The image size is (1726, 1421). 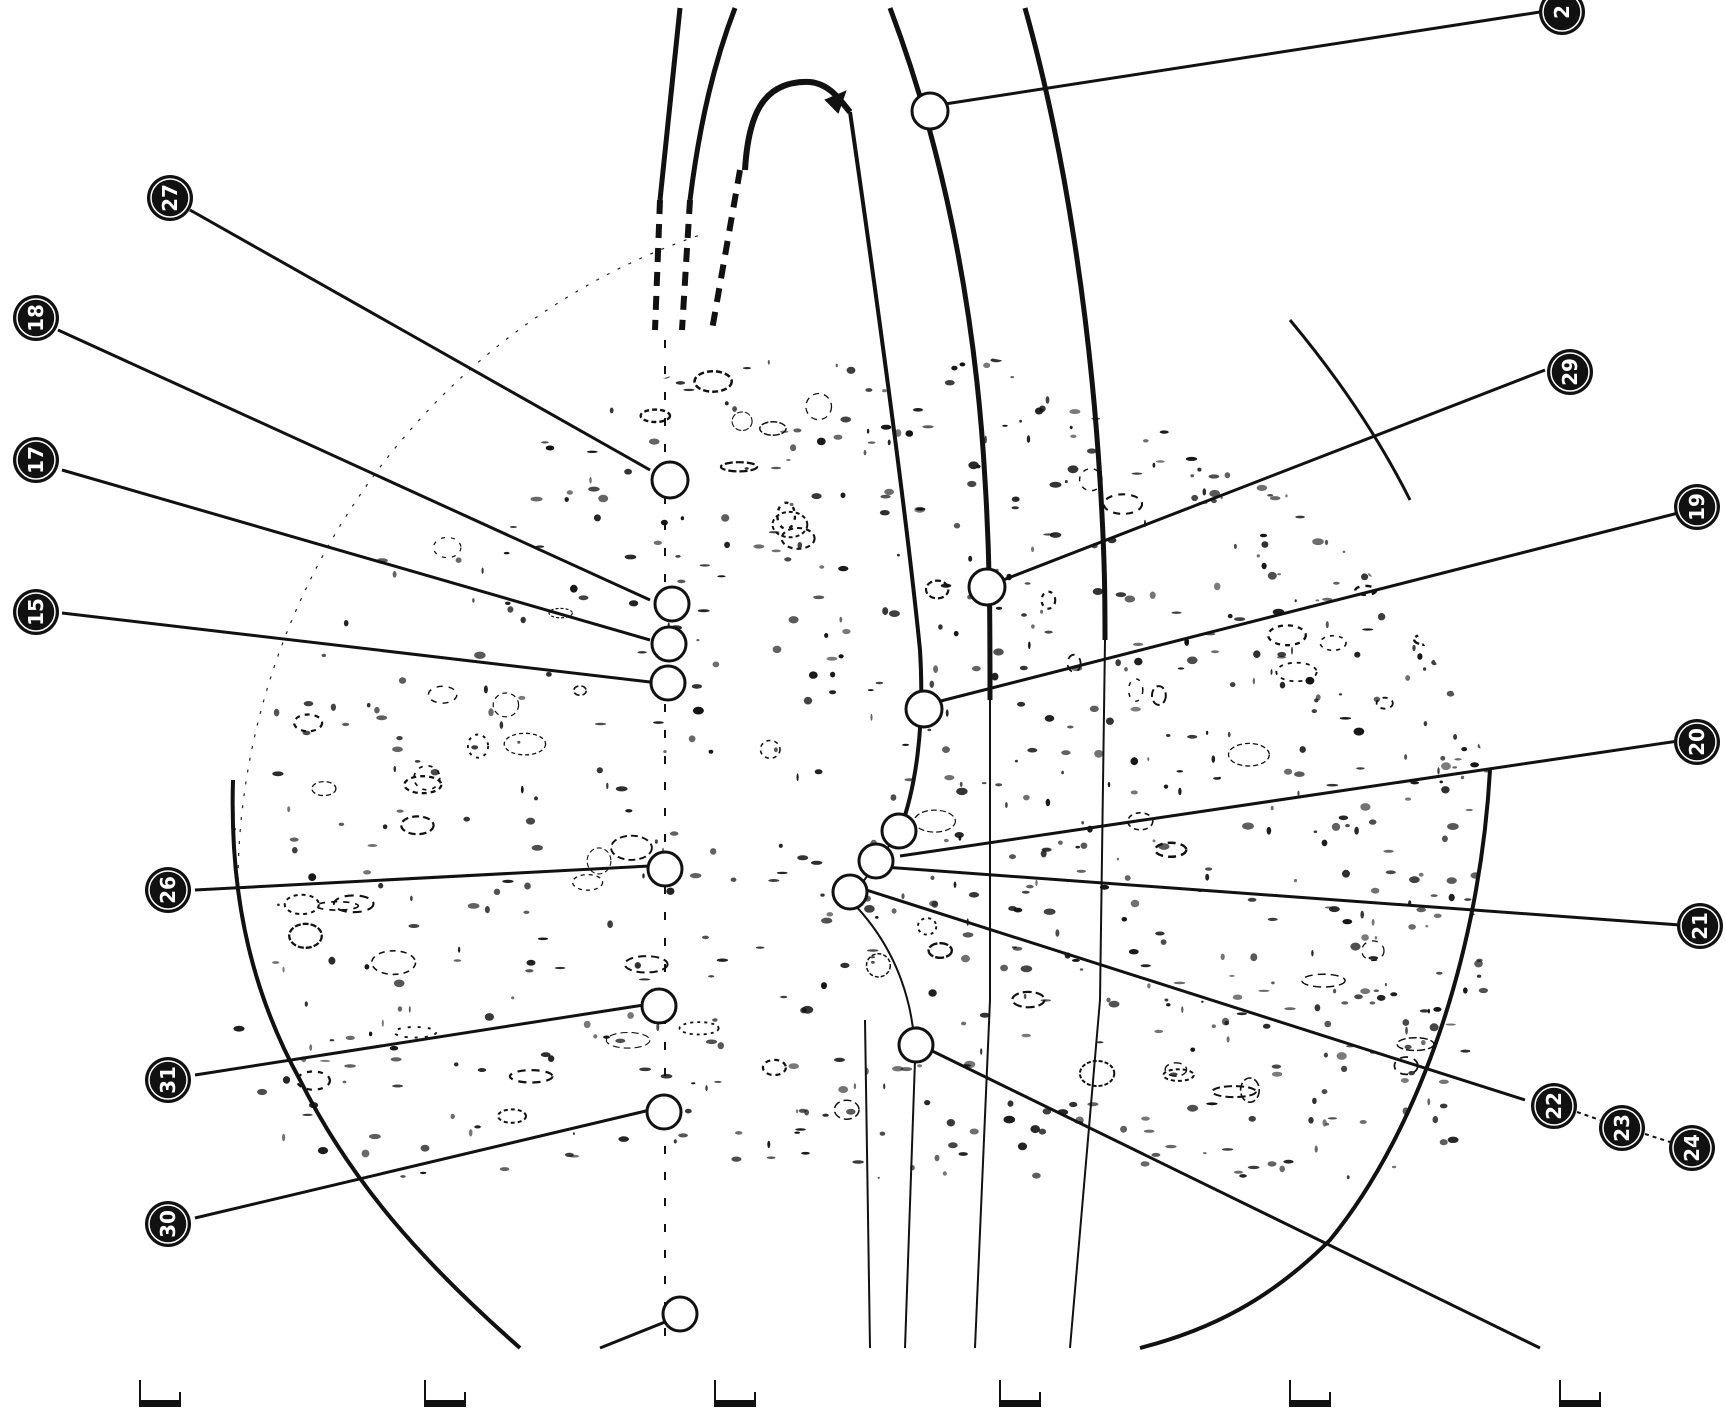 I want to click on badge-21: 21, so click(x=1700, y=926).